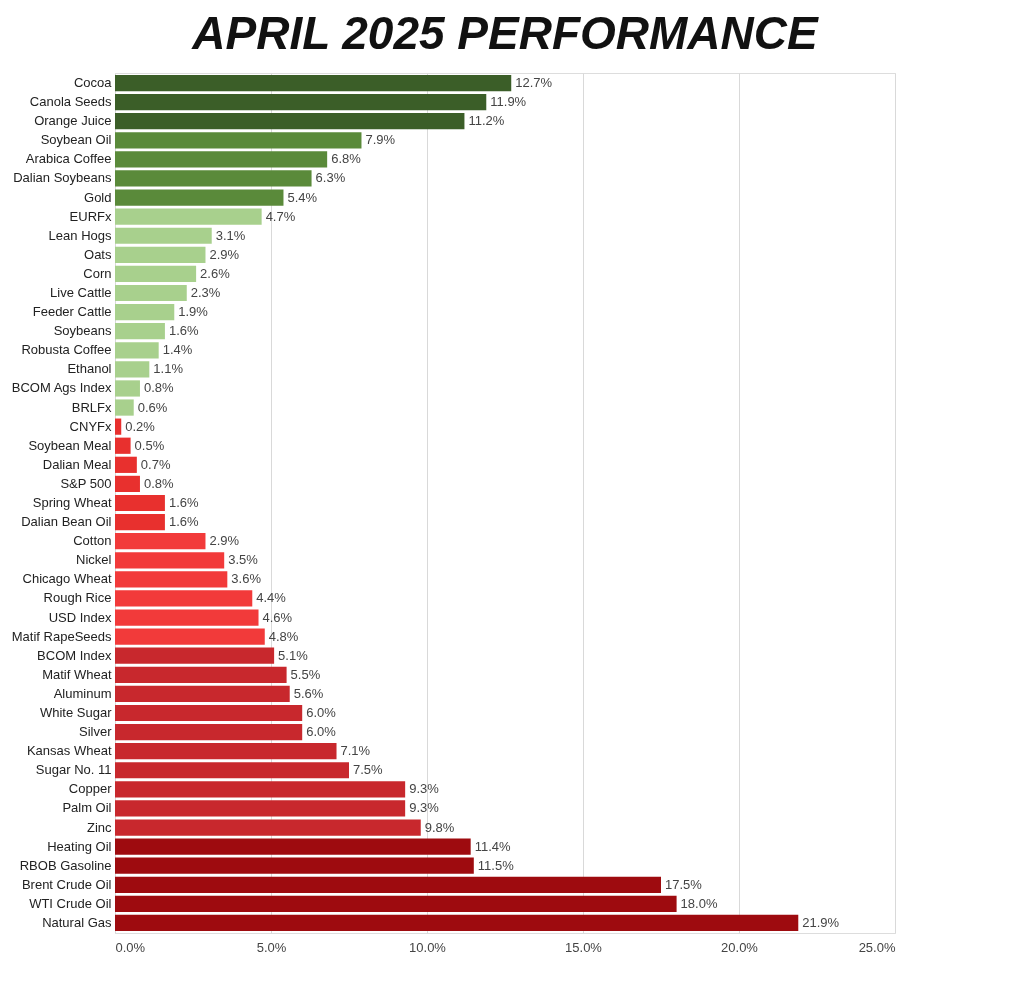  Describe the element at coordinates (90, 789) in the screenshot. I see `y-tick-label: Copper` at that location.